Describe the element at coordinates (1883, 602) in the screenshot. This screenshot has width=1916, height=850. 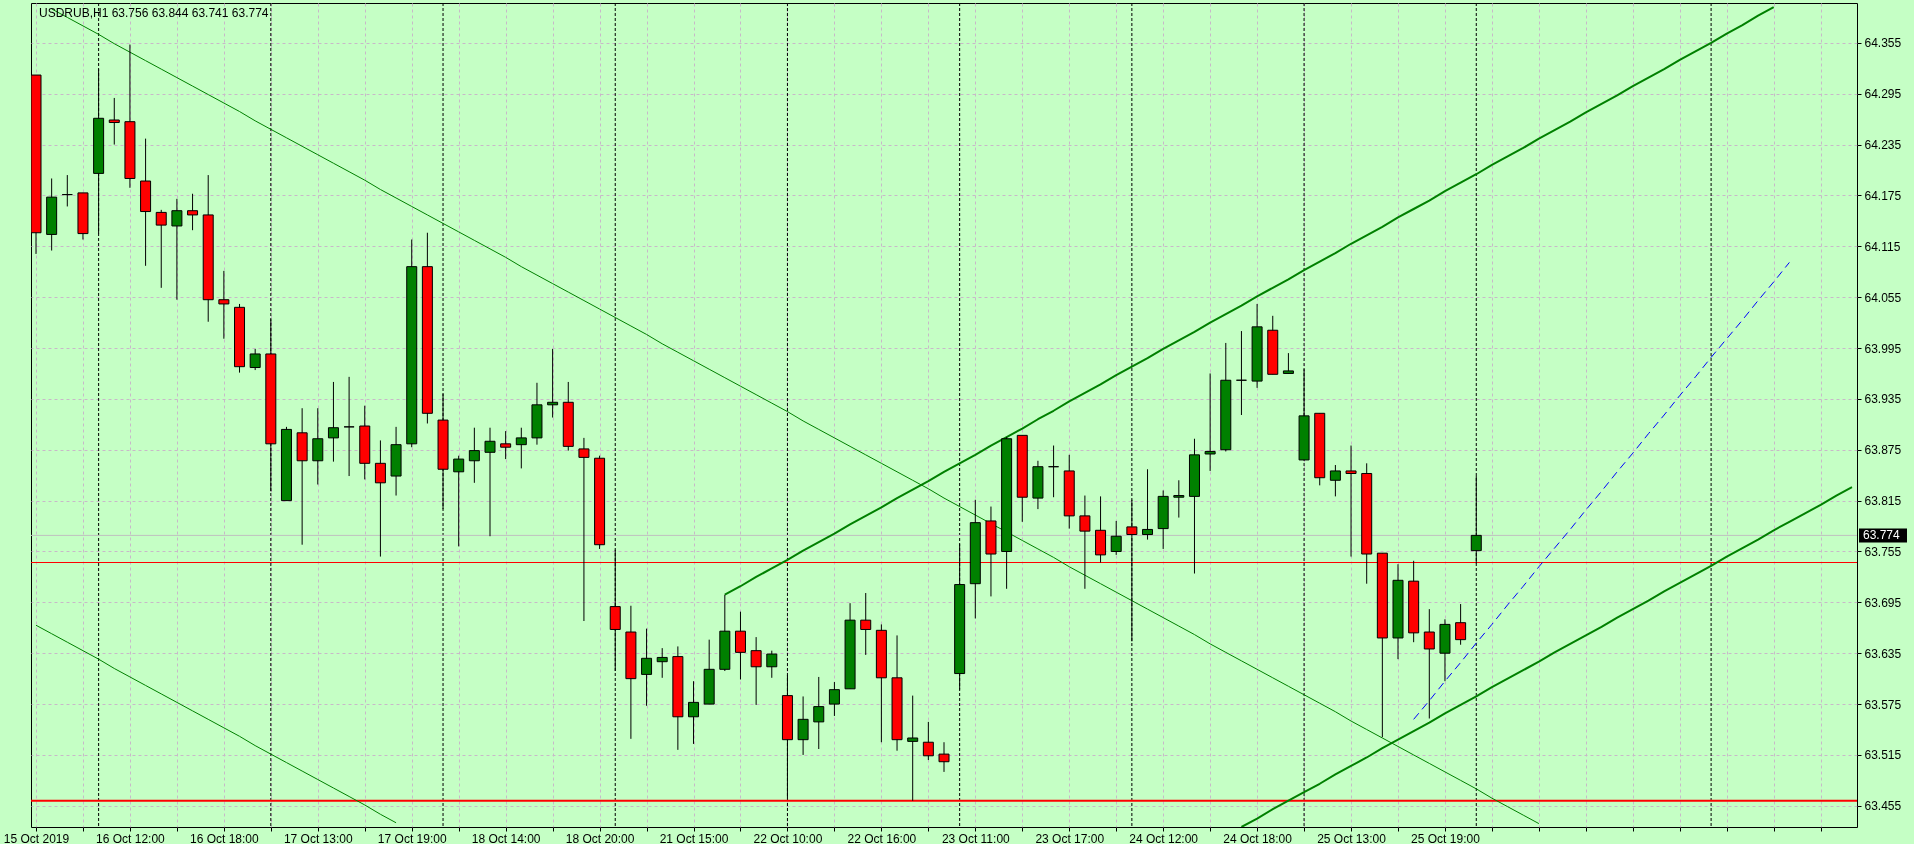
I see `y-tick-label: 63.695` at that location.